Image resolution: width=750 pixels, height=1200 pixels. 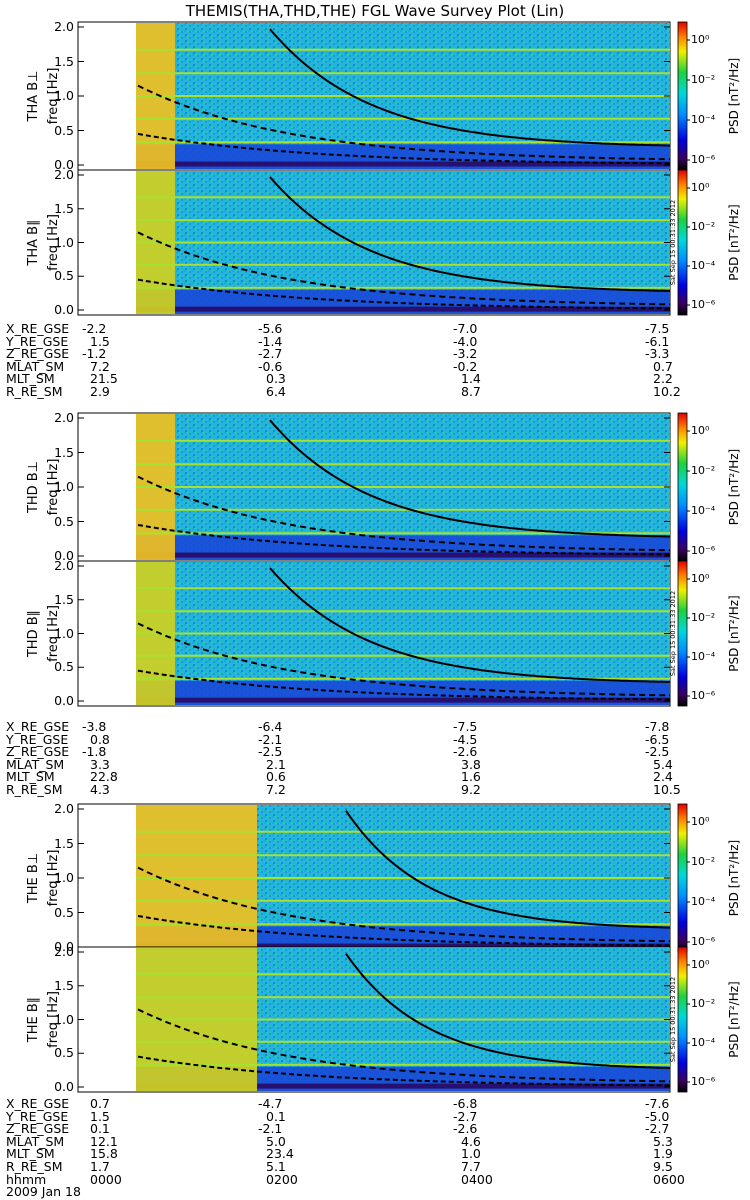 What do you see at coordinates (38, 1129) in the screenshot?
I see `ephem-label: Z_RE_GSE` at bounding box center [38, 1129].